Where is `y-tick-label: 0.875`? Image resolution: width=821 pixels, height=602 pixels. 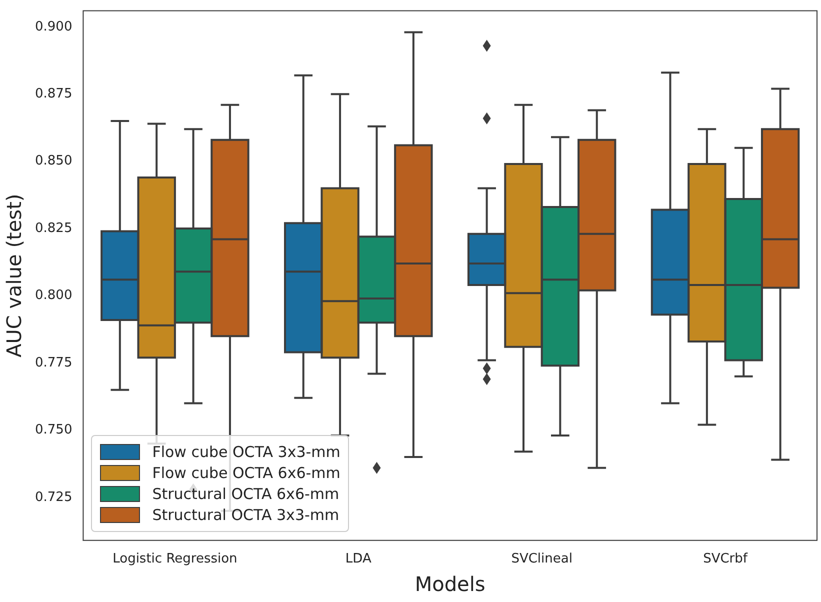
y-tick-label: 0.875 is located at coordinates (53, 94).